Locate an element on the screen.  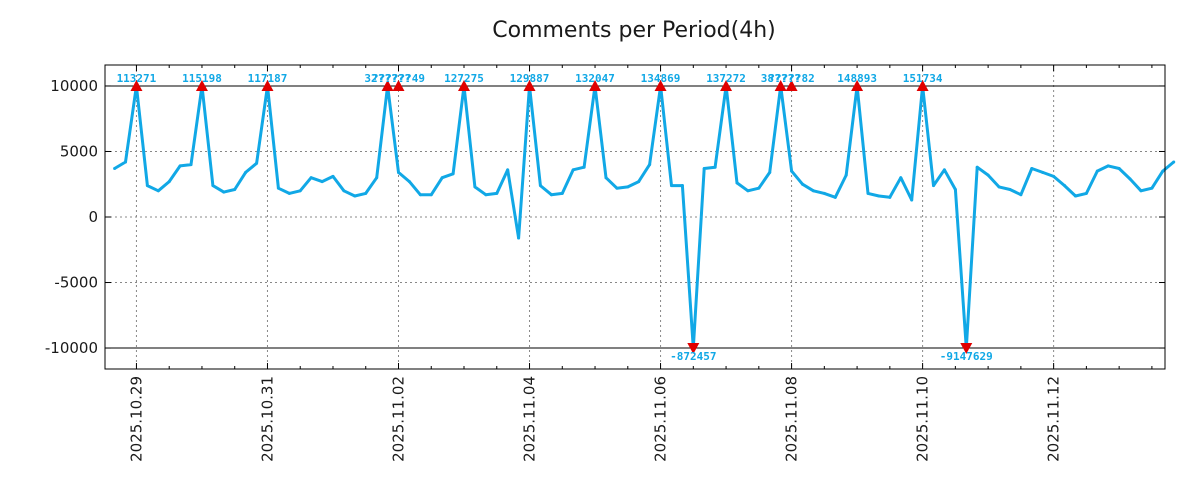
x-tick-label: 2025.11.08 is located at coordinates (792, 419).